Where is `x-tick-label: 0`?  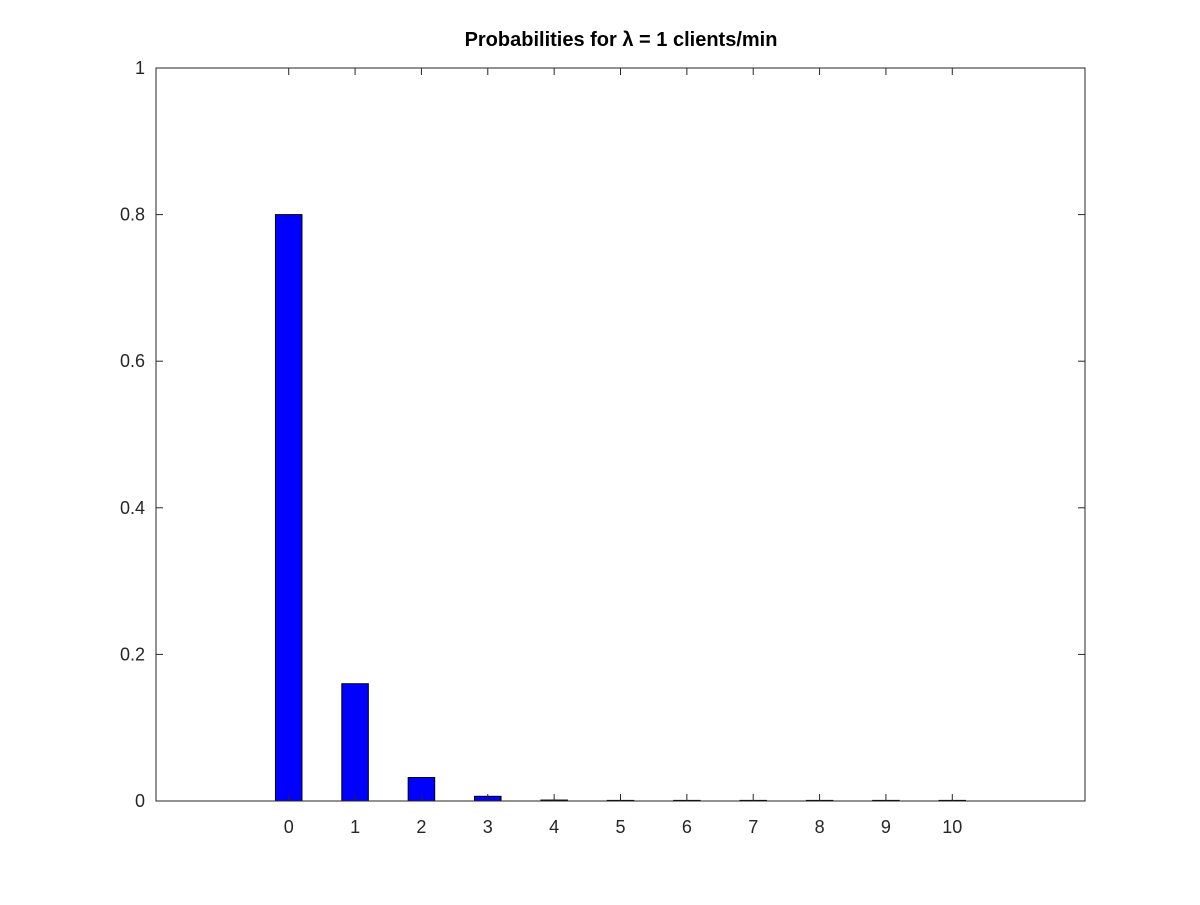
x-tick-label: 0 is located at coordinates (289, 827).